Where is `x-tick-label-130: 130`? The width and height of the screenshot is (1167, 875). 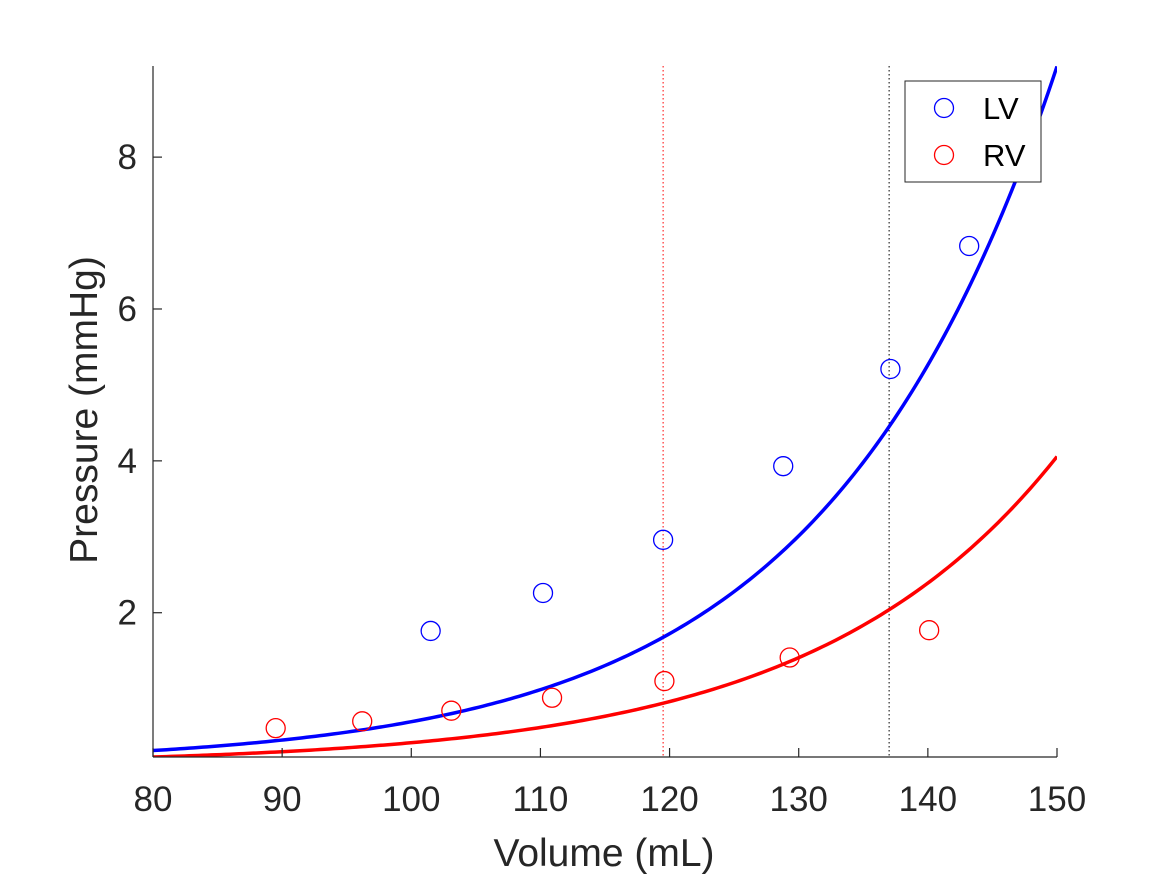 x-tick-label-130: 130 is located at coordinates (799, 799).